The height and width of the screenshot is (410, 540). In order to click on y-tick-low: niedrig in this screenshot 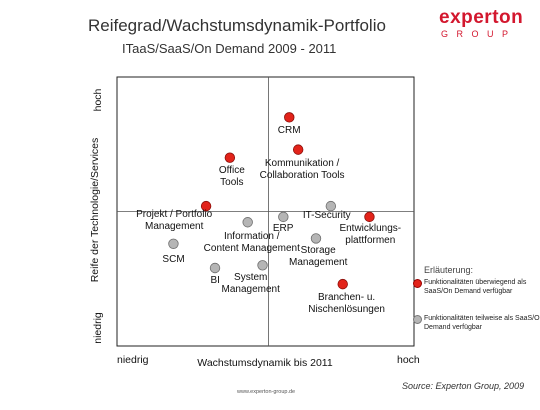, I will do `click(98, 328)`.